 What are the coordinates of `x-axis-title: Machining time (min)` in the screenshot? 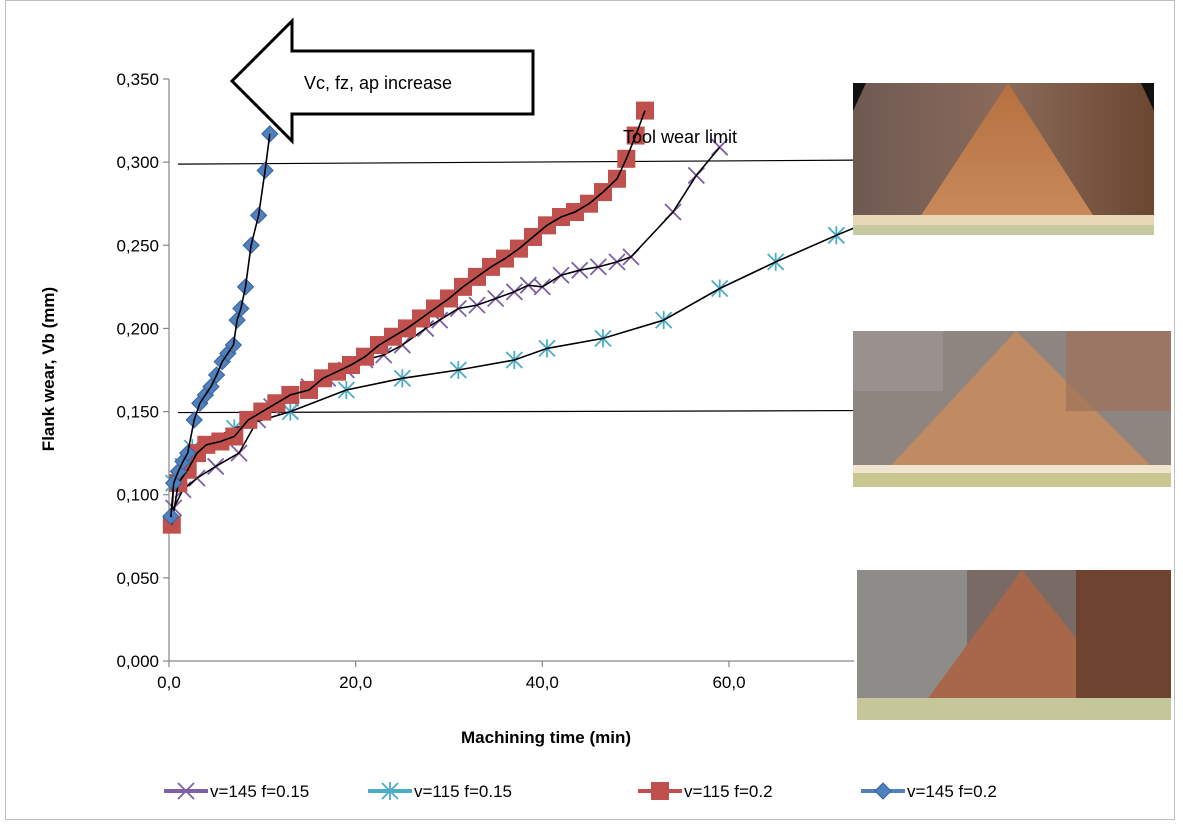 It's located at (546, 737).